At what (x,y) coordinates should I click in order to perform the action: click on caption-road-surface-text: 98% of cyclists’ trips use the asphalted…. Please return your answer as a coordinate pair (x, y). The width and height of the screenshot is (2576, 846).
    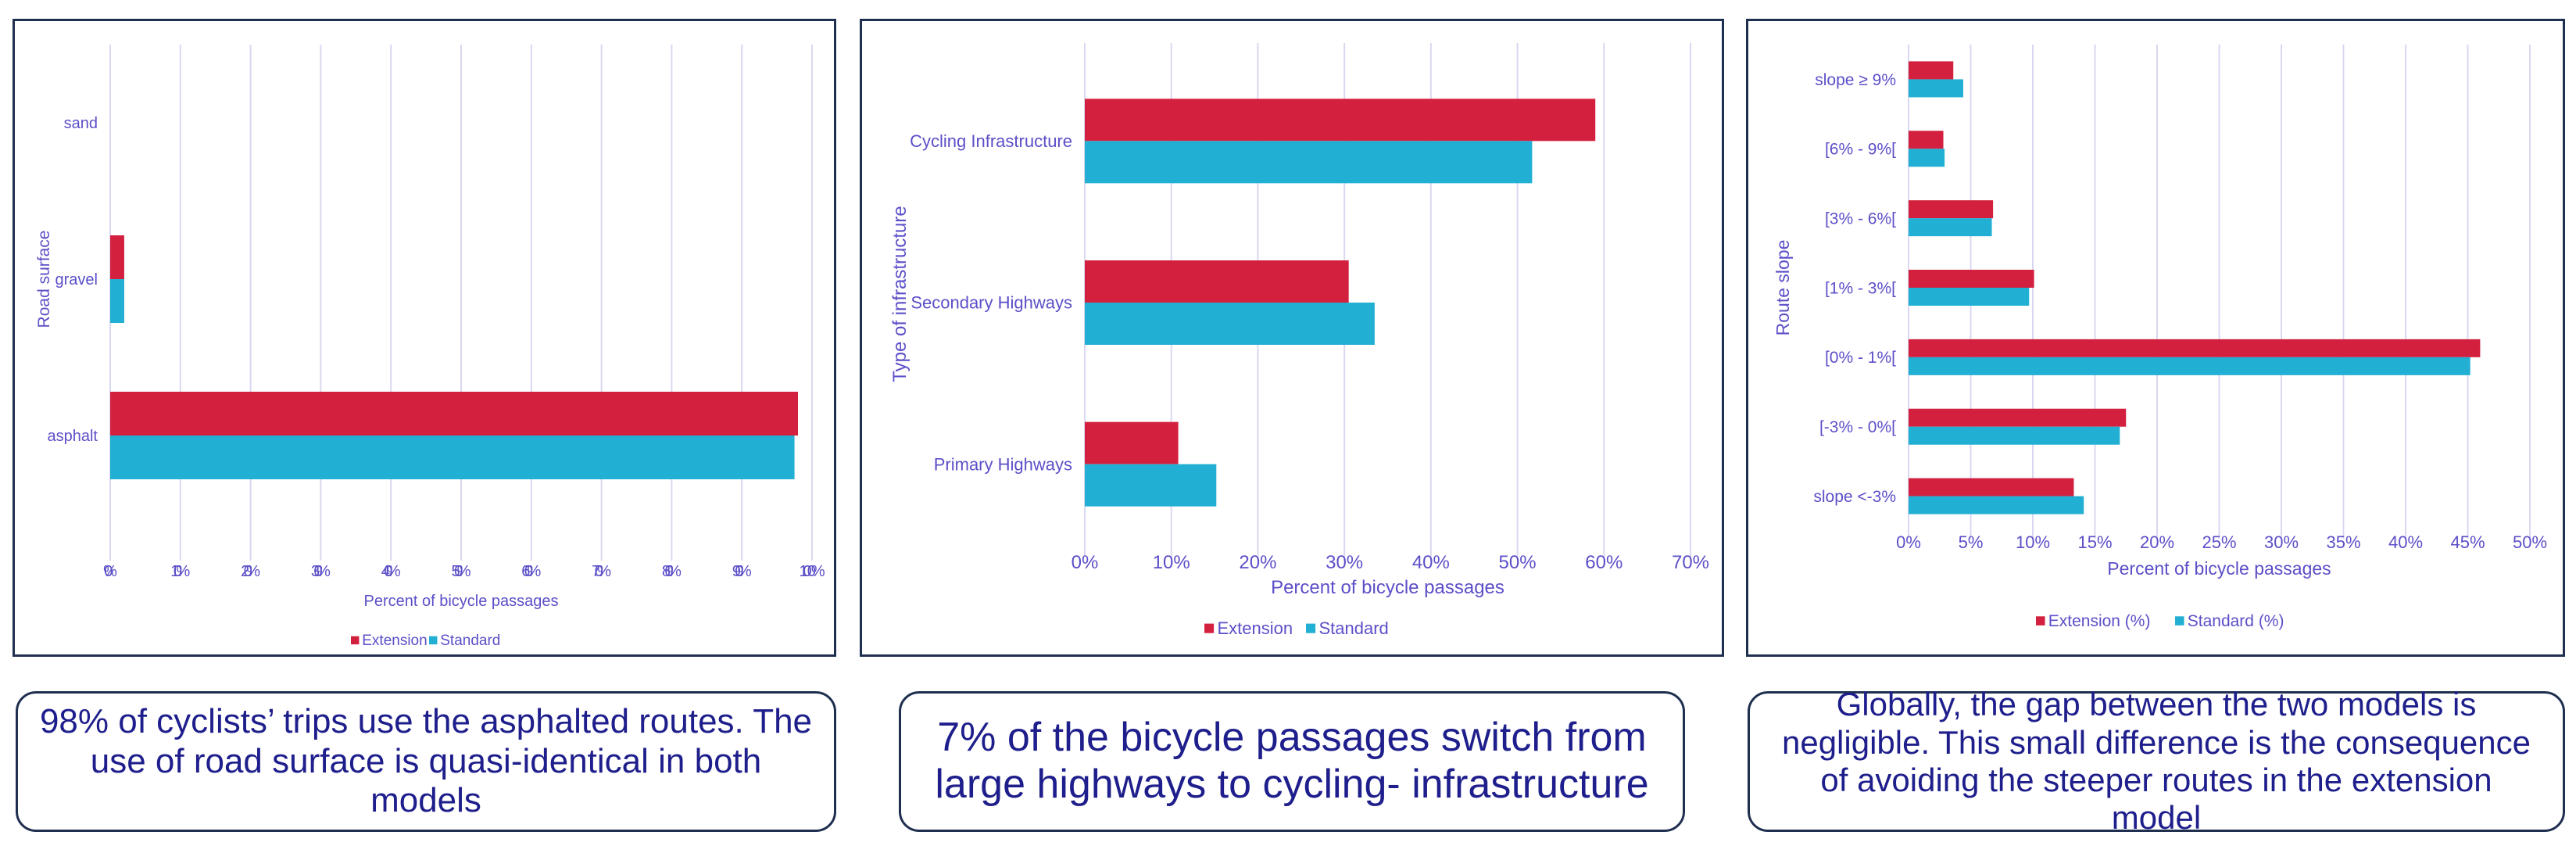
    Looking at the image, I should click on (426, 761).